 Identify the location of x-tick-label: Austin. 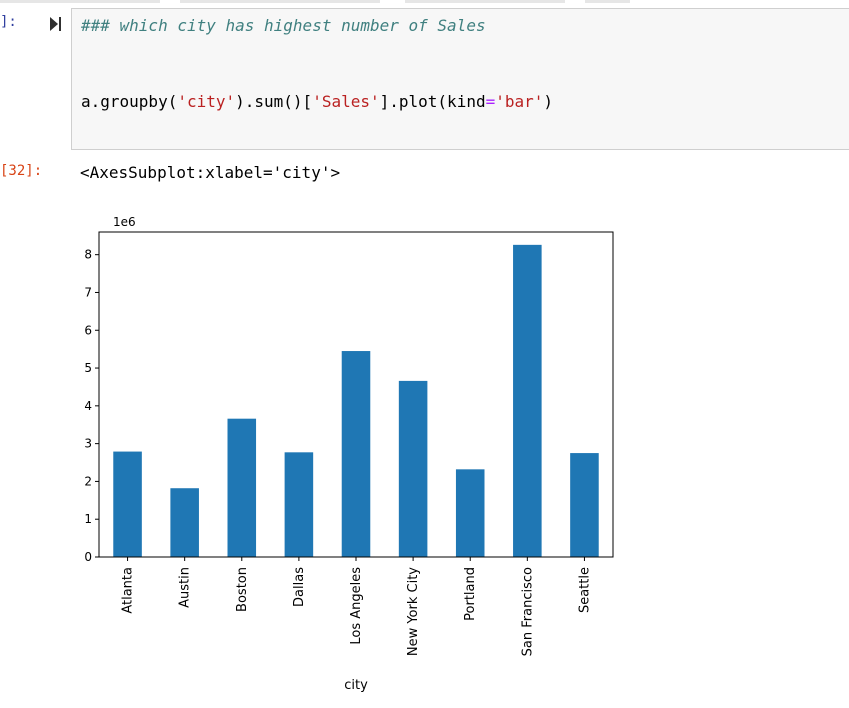
(185, 587).